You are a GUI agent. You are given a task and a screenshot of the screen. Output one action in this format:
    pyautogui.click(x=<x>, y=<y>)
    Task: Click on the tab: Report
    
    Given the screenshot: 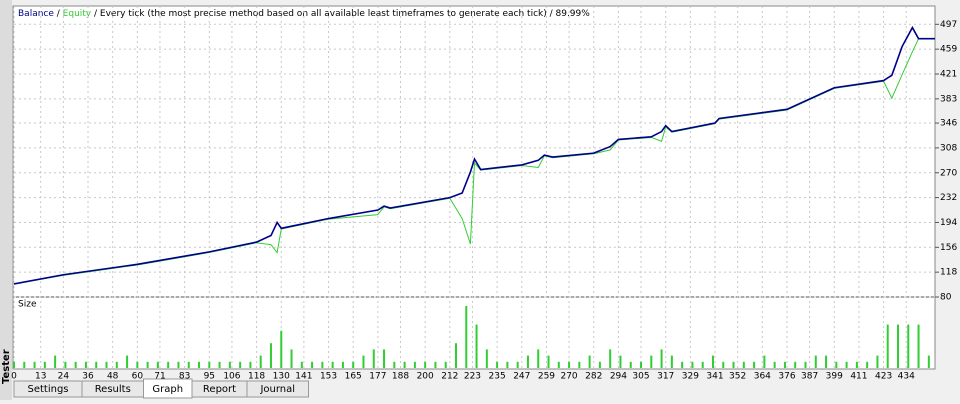 What is the action you would take?
    pyautogui.click(x=219, y=389)
    